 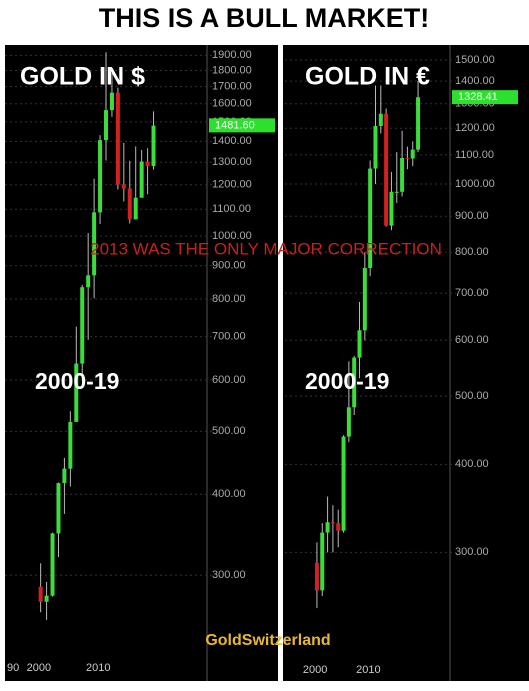 I want to click on y-tick-label: 1300.00, so click(x=232, y=162).